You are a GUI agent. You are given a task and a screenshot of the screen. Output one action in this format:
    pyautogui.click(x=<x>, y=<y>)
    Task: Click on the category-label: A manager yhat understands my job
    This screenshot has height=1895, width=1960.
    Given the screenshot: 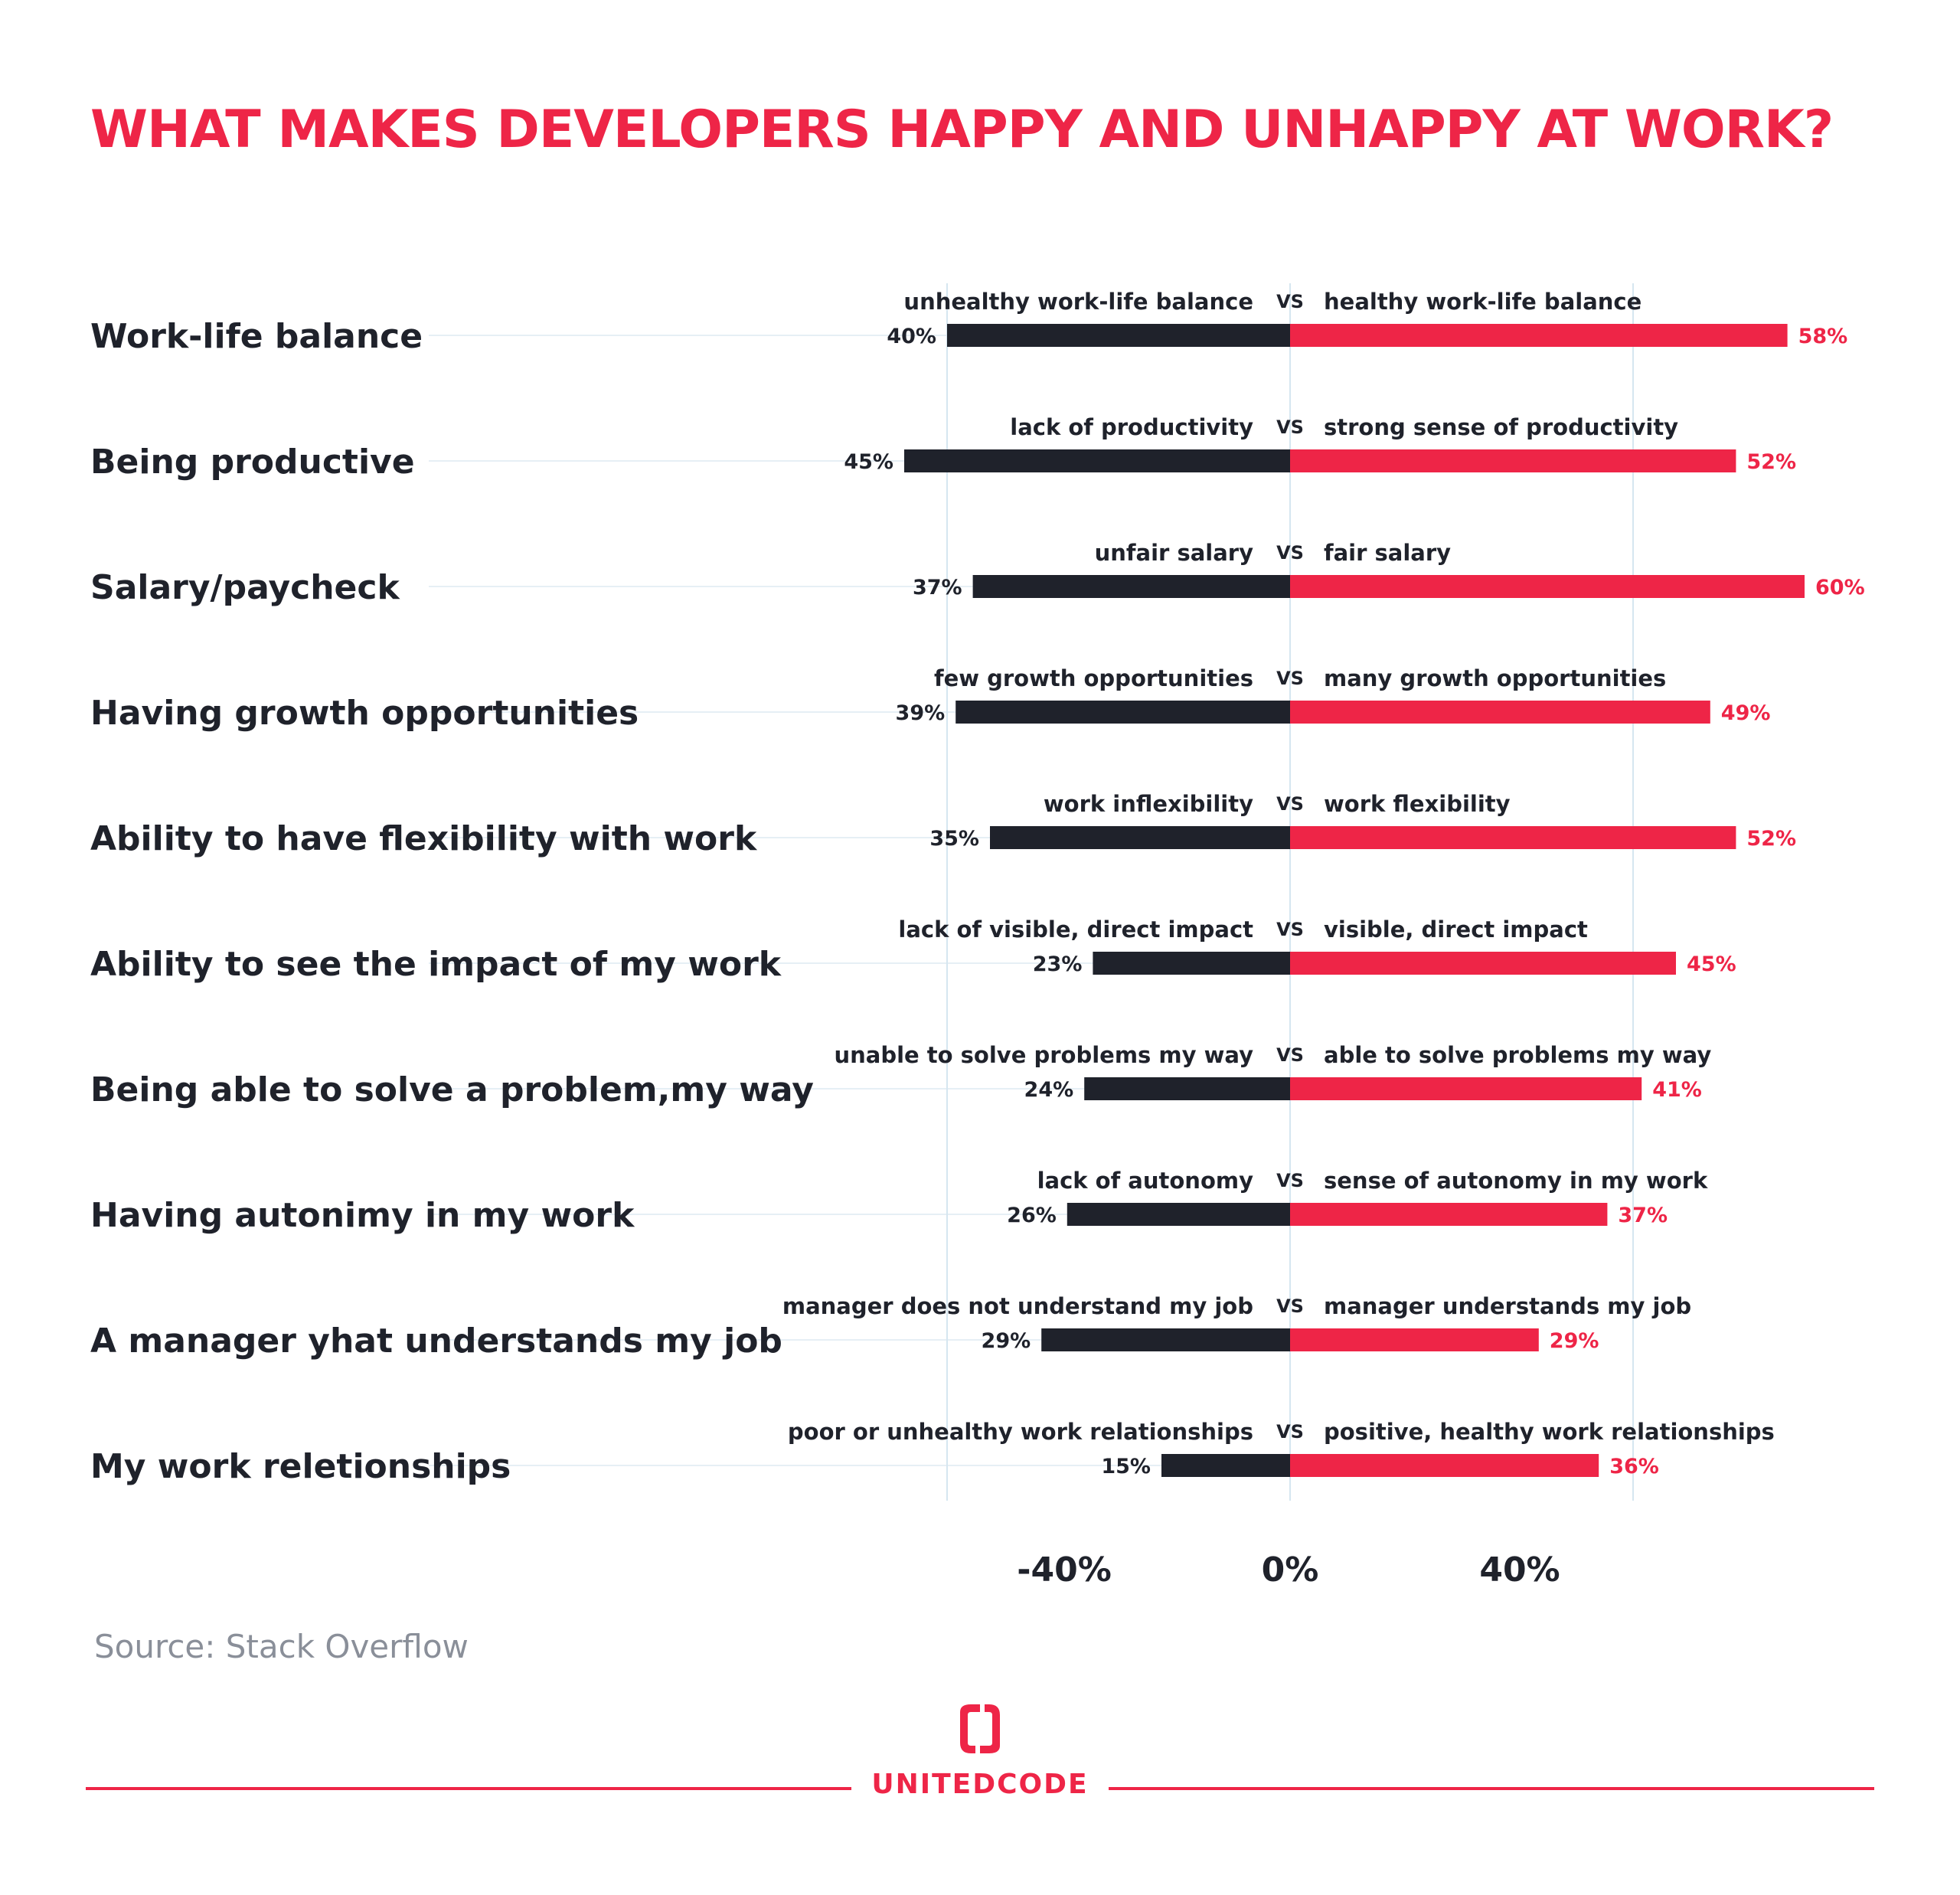 What is the action you would take?
    pyautogui.click(x=436, y=1342)
    